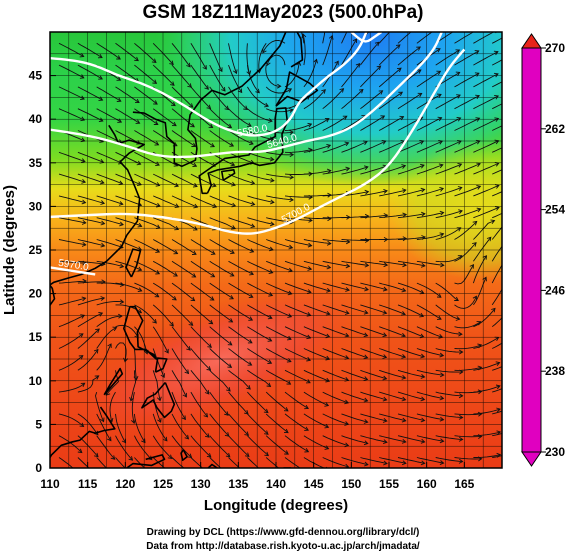 The height and width of the screenshot is (554, 566). Describe the element at coordinates (36, 250) in the screenshot. I see `y-tick-label: 25` at that location.